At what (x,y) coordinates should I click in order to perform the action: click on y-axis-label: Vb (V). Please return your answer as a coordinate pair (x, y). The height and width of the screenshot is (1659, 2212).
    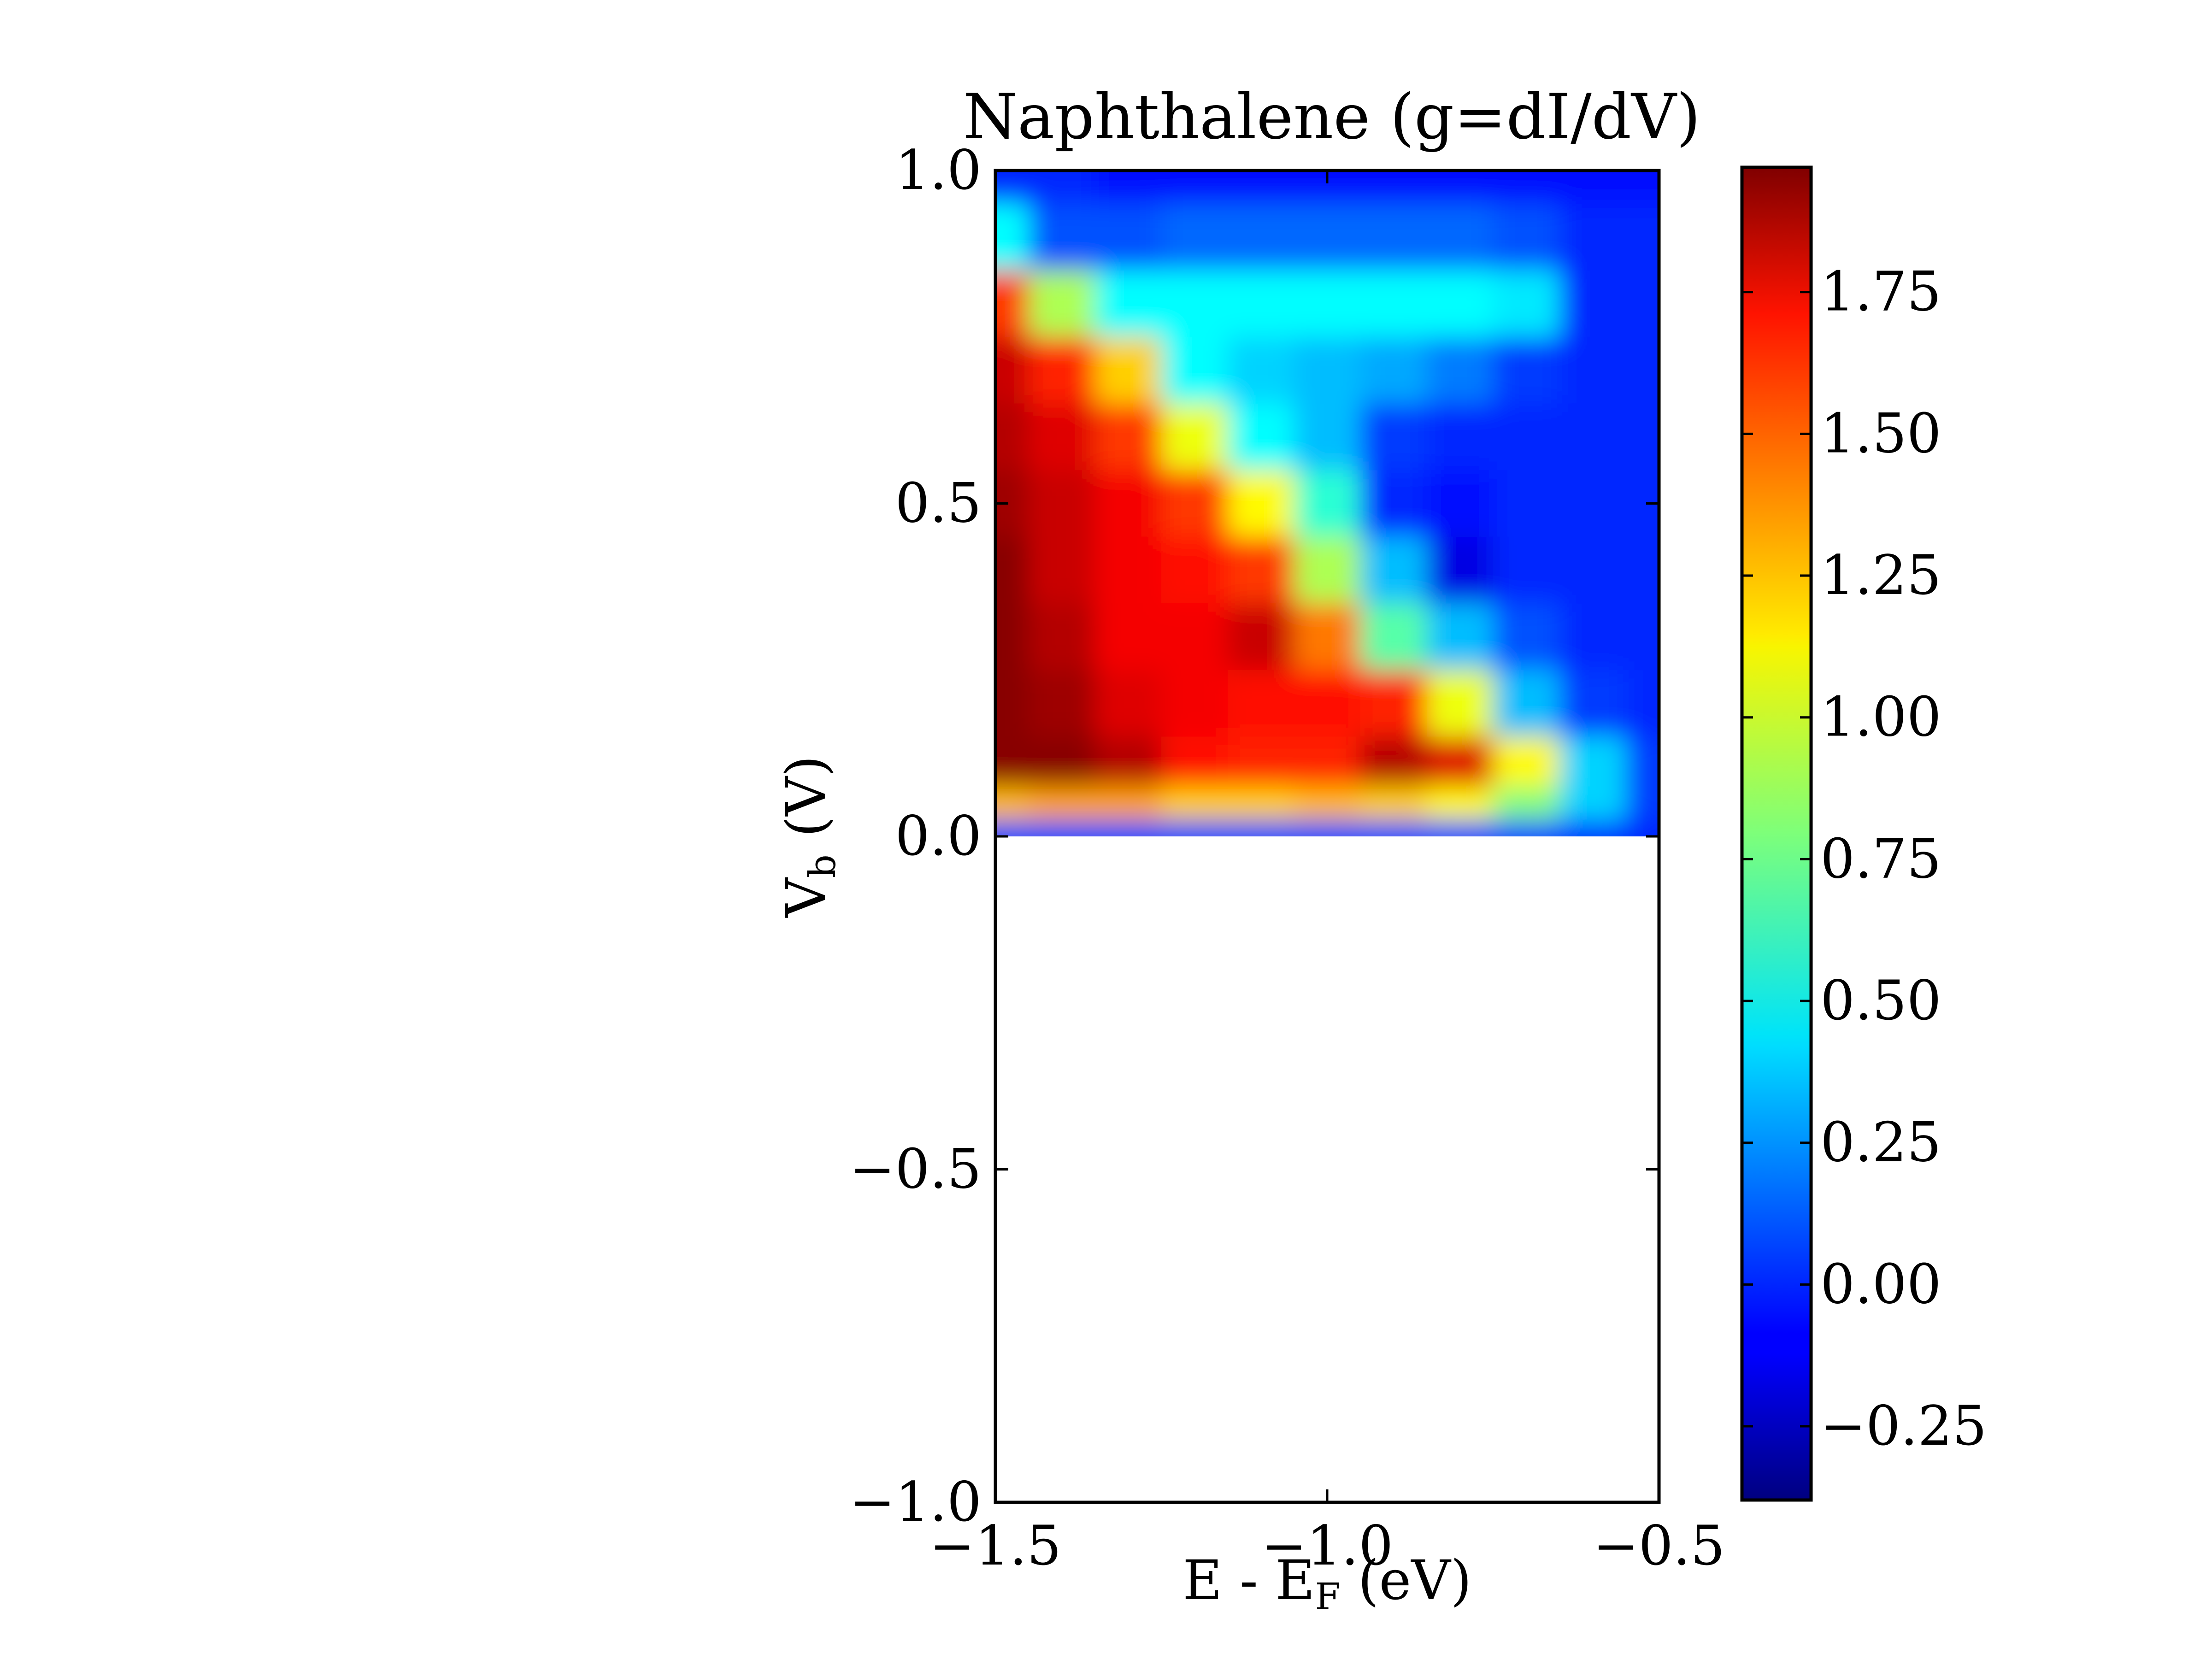
    Looking at the image, I should click on (809, 836).